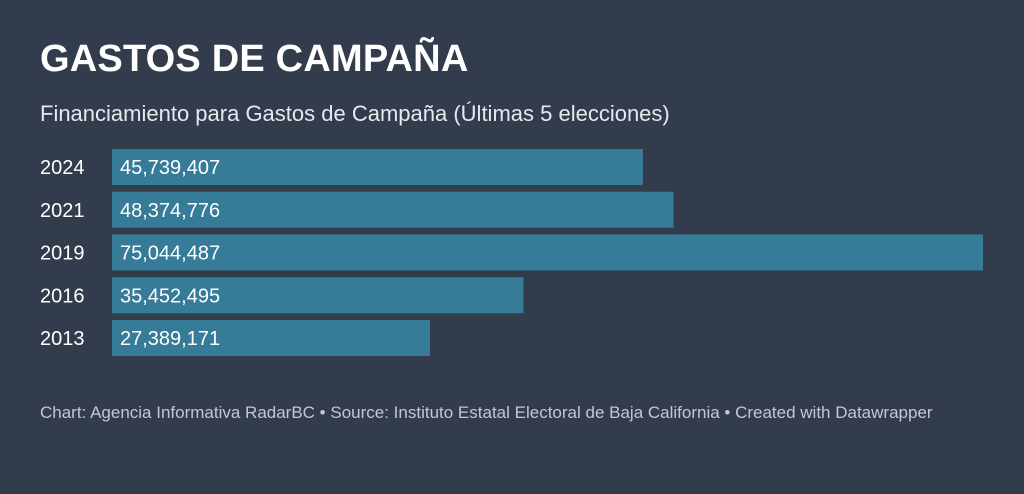  Describe the element at coordinates (318, 295) in the screenshot. I see `bar-2016` at that location.